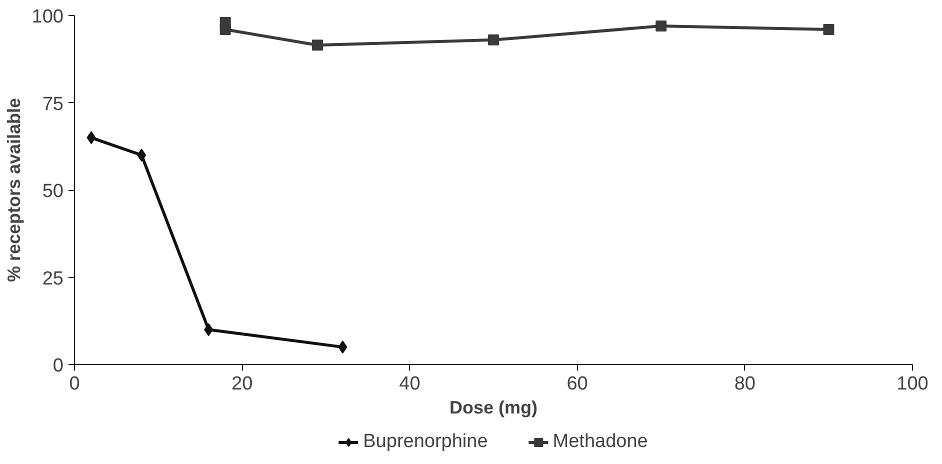 Image resolution: width=942 pixels, height=464 pixels. Describe the element at coordinates (600, 442) in the screenshot. I see `legend-label: Methadone` at that location.